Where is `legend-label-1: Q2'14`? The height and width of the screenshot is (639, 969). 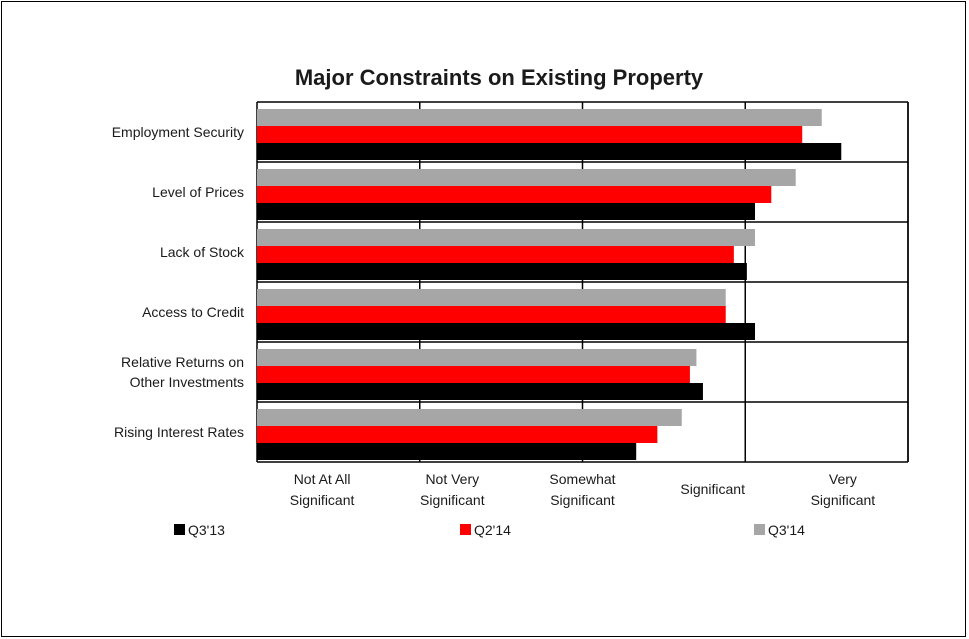
legend-label-1: Q2'14 is located at coordinates (492, 530).